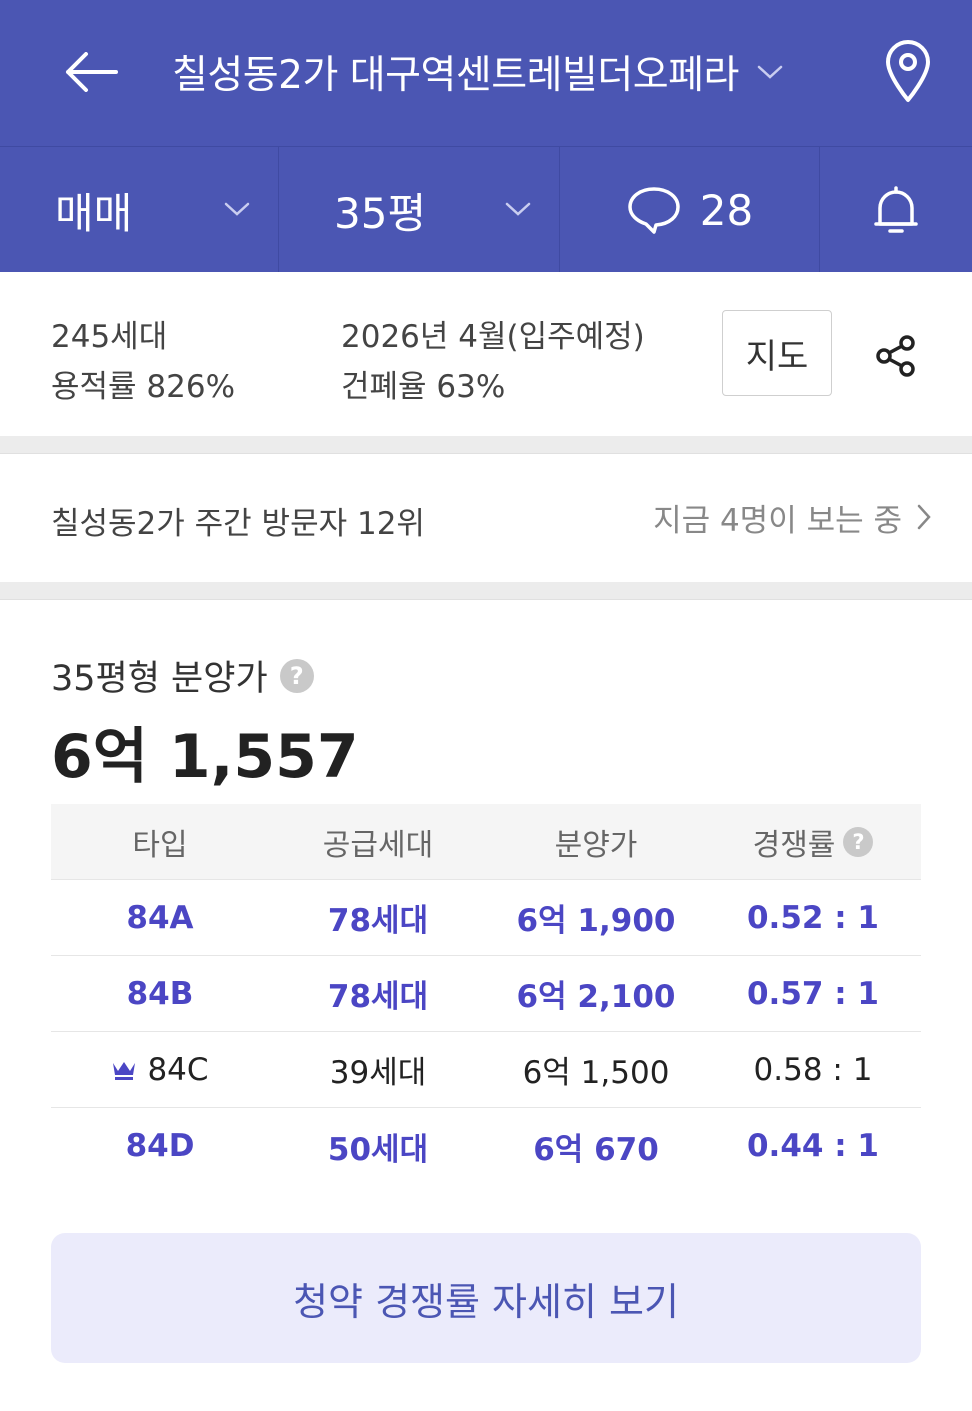 The image size is (972, 1411). I want to click on top-app-bar: 칠성동2가 대구역센트레빌더오페라, so click(486, 73).